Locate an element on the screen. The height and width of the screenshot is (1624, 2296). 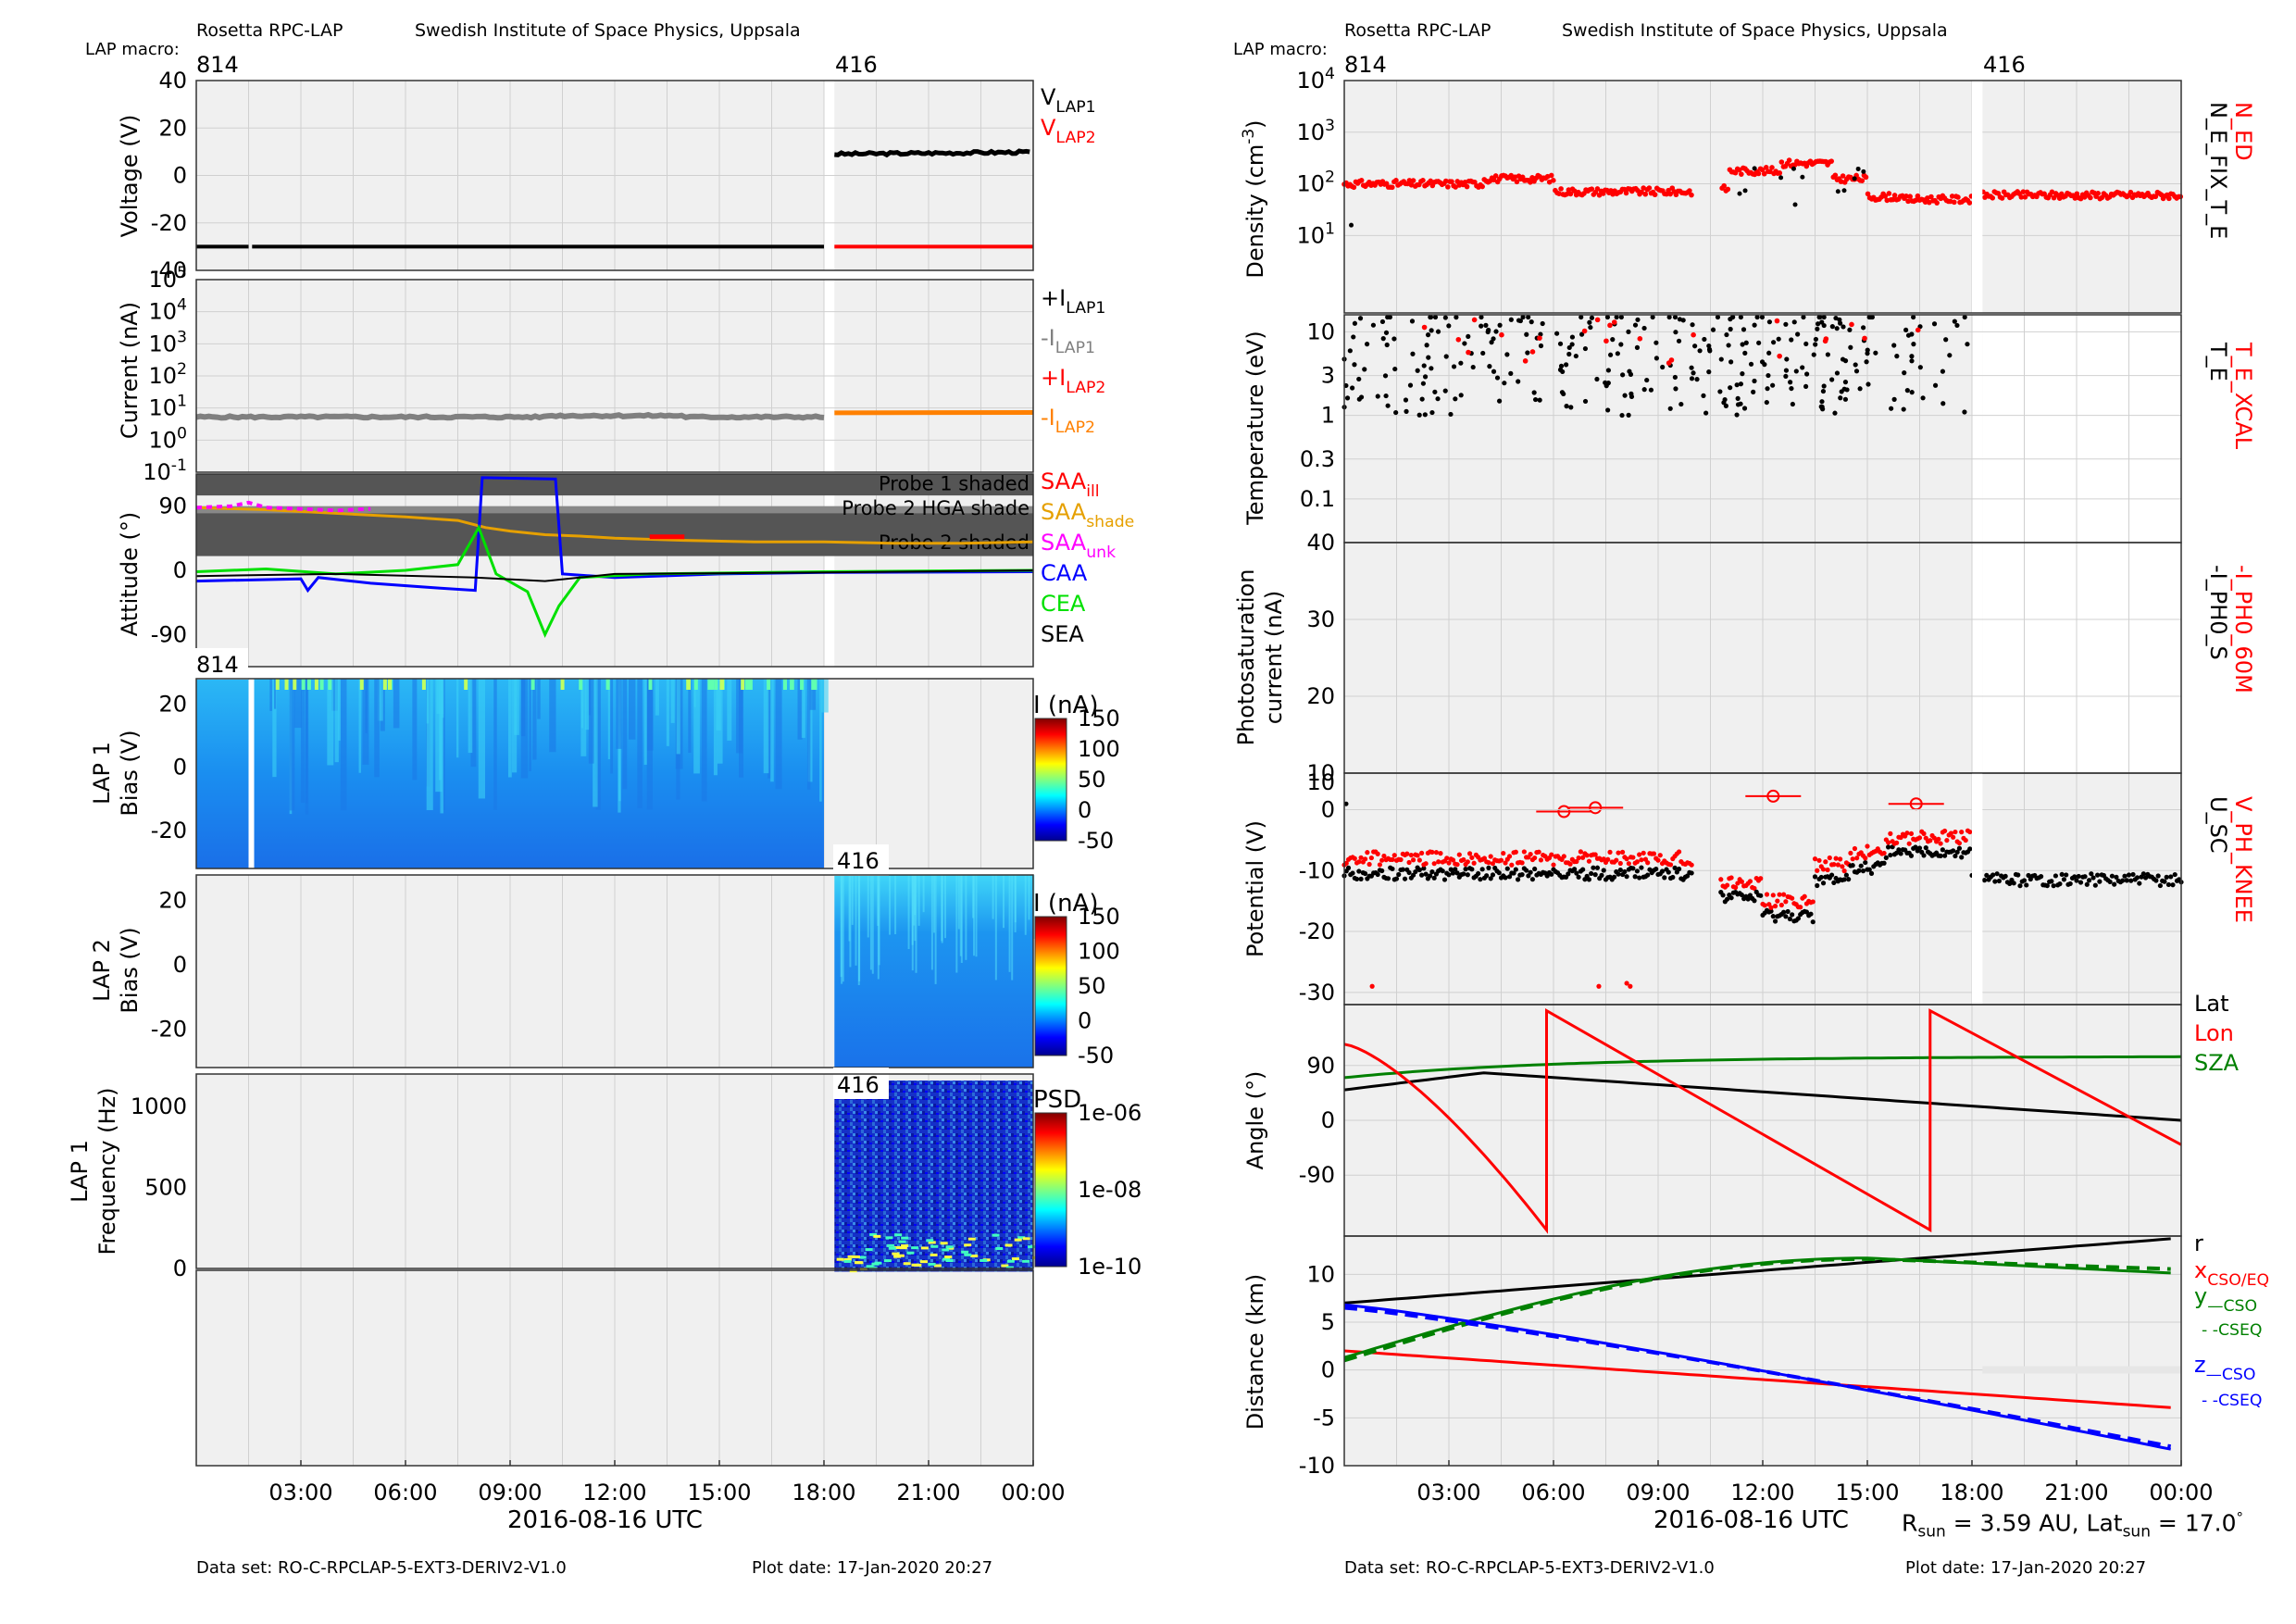
potential-legend-1: U_SC is located at coordinates (2218, 825).